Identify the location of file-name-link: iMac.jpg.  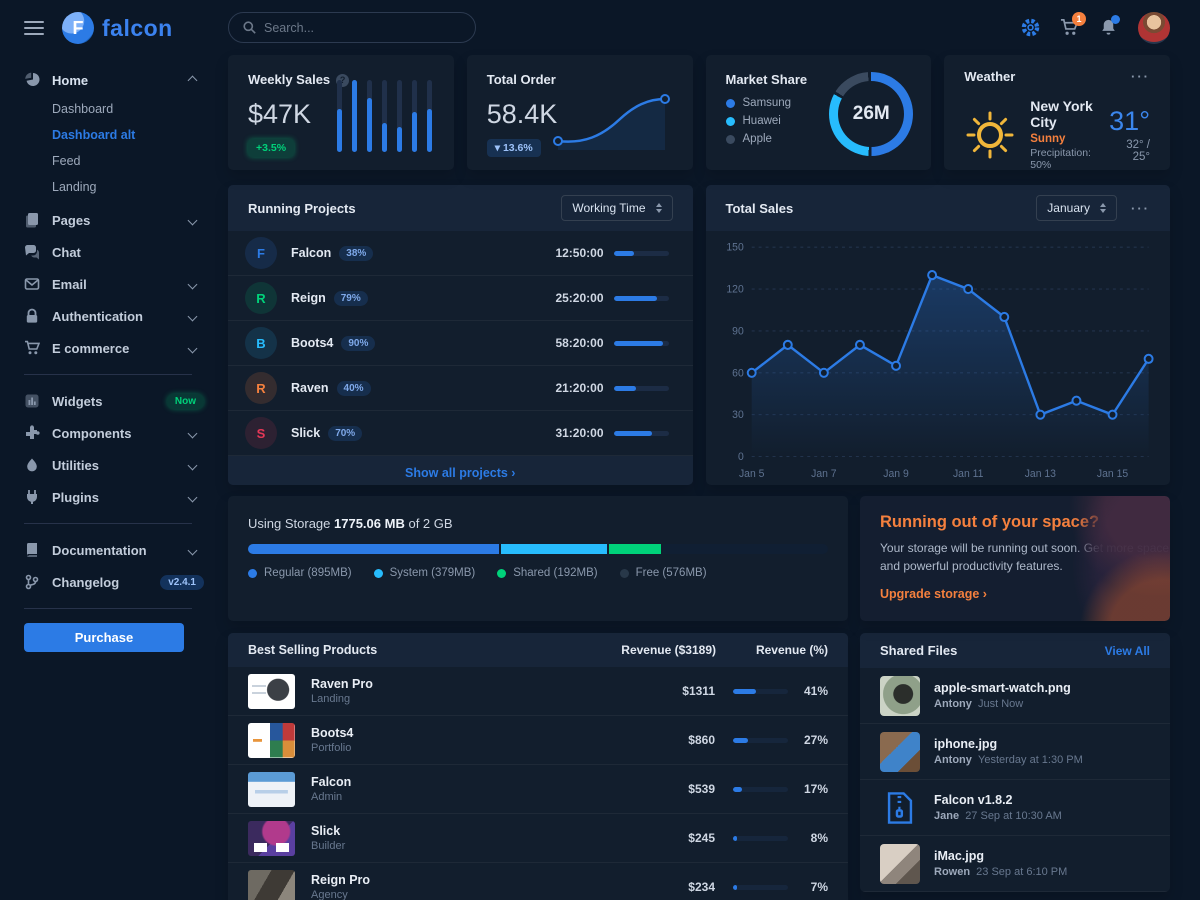
(959, 856).